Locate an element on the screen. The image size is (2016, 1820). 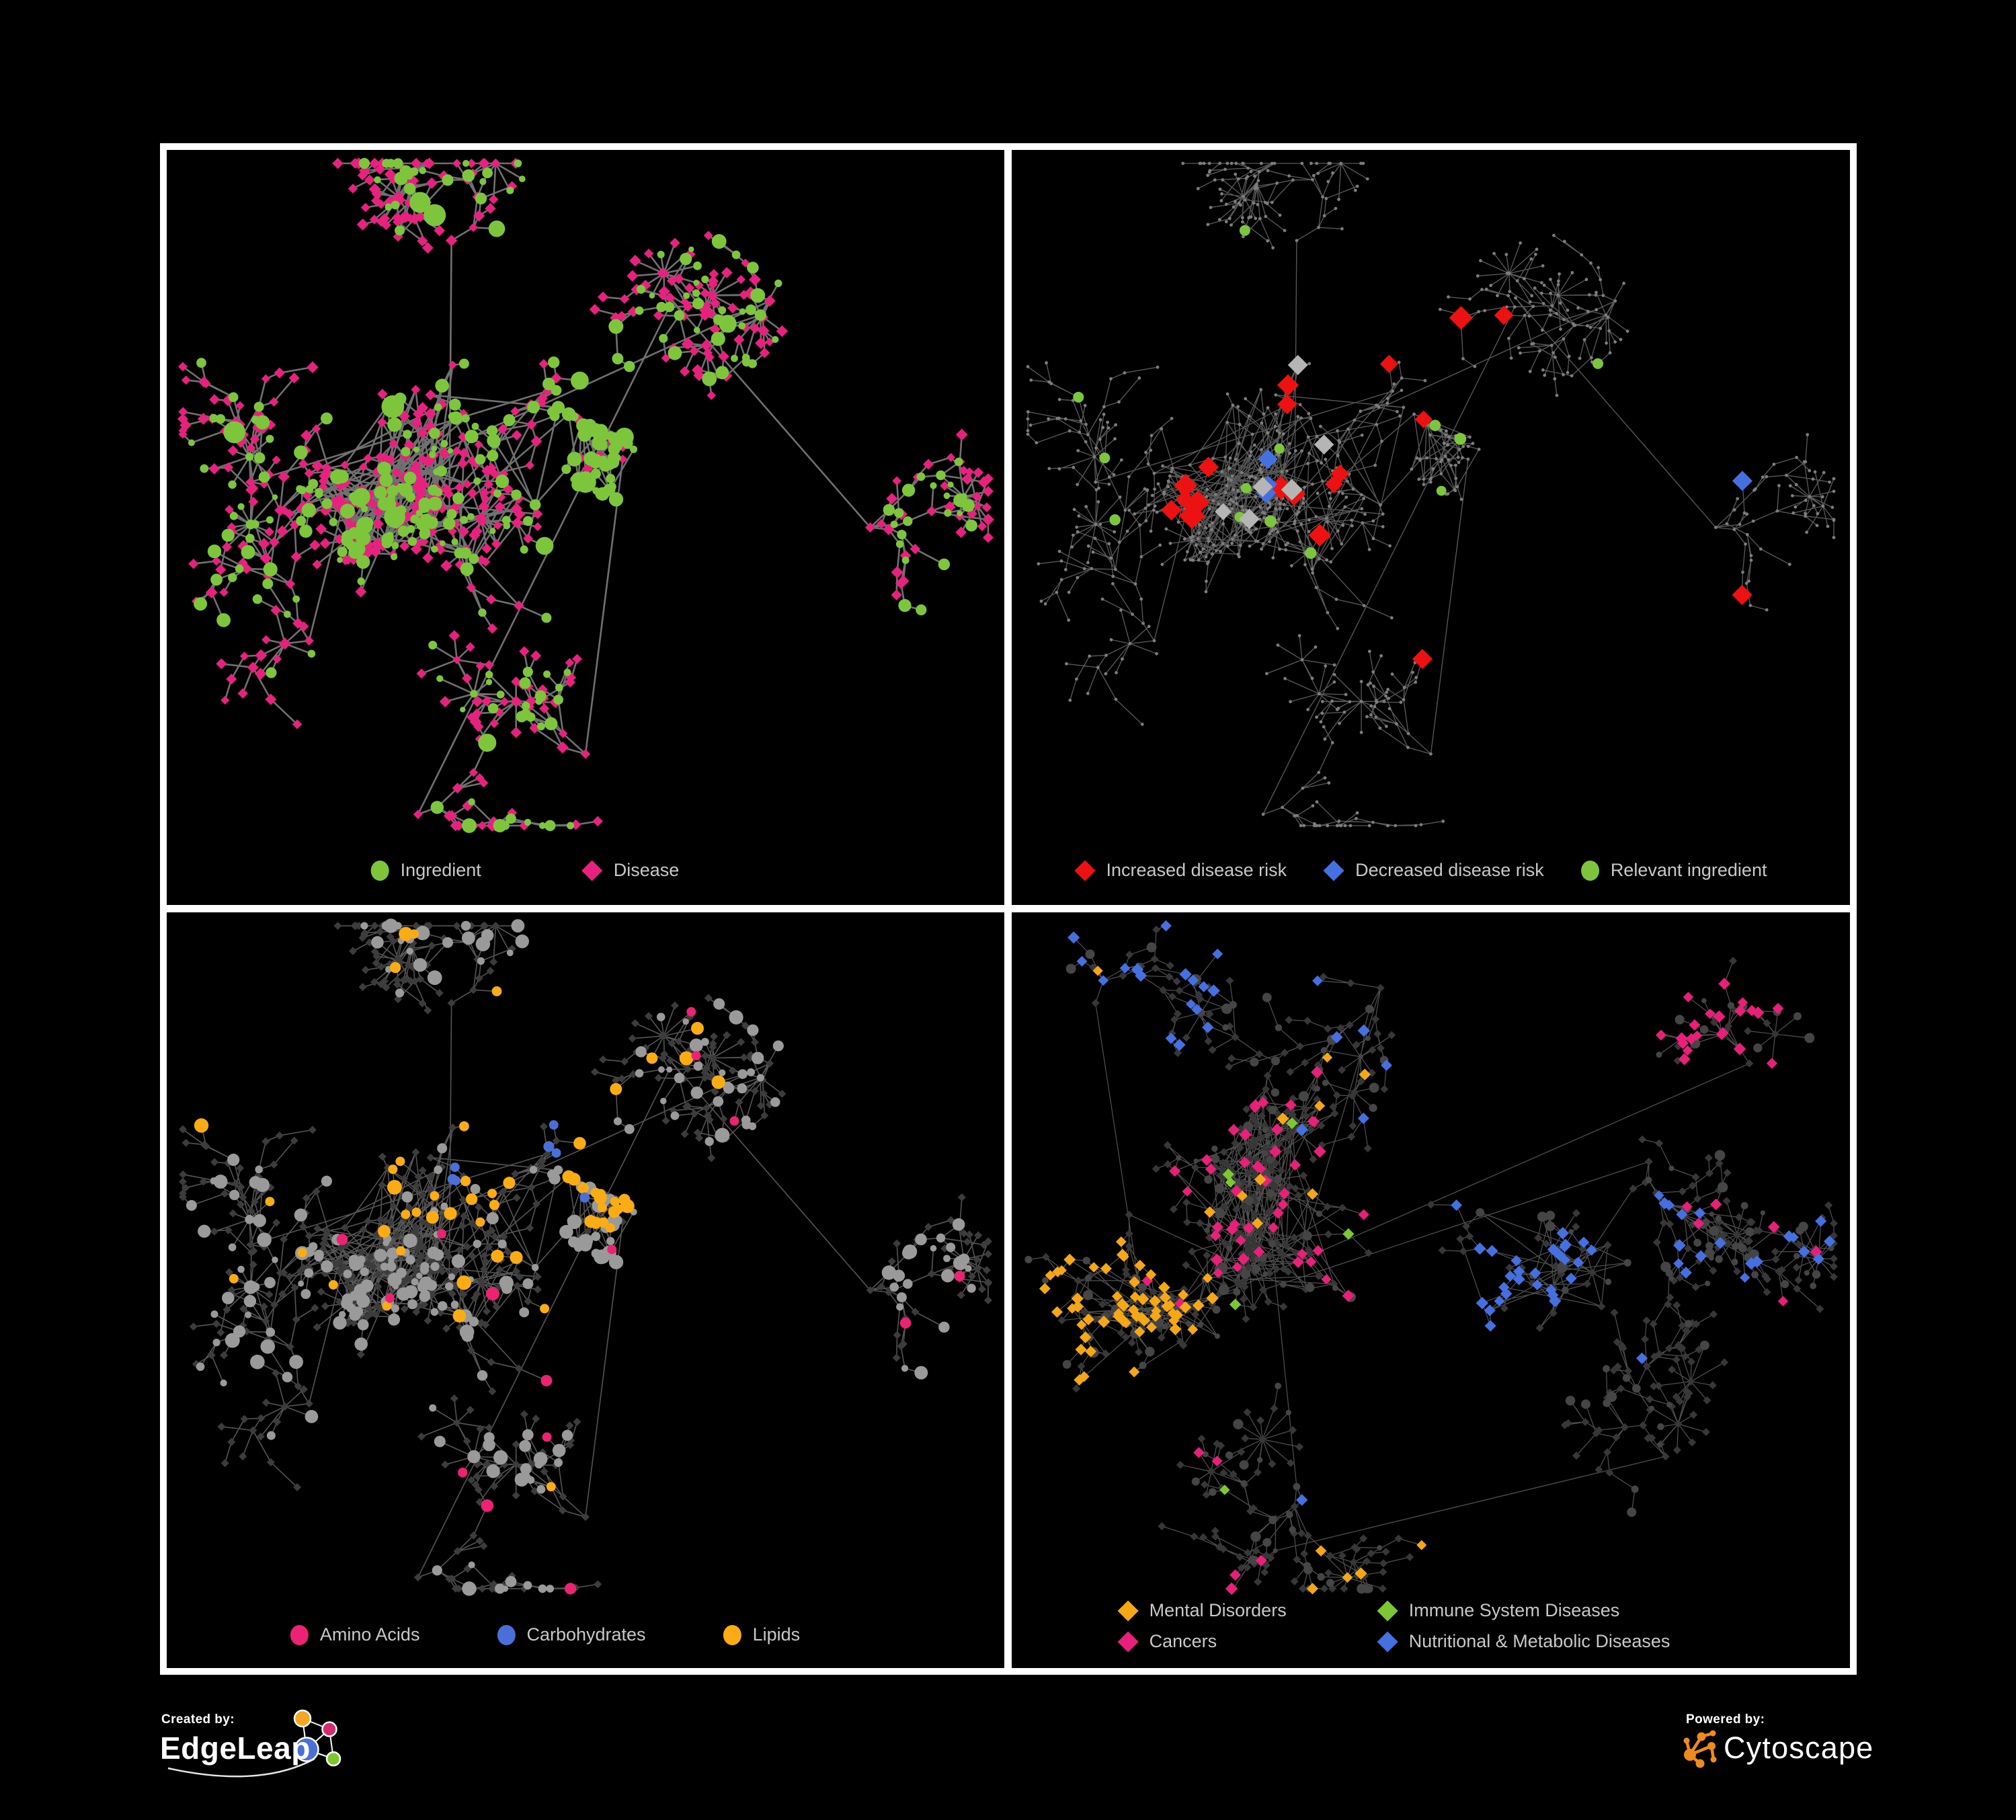
cytoscape-logo-icon is located at coordinates (1700, 1749).